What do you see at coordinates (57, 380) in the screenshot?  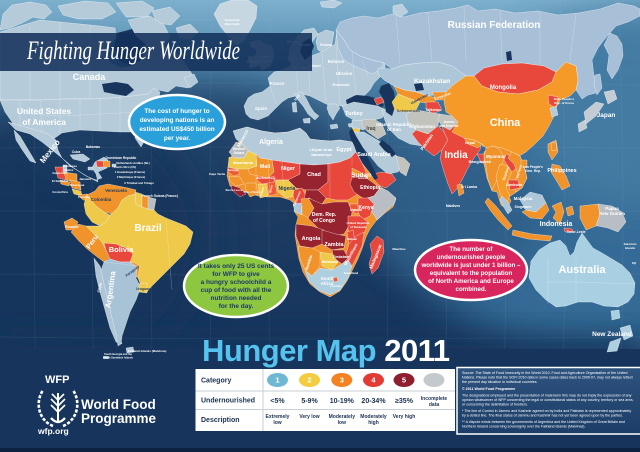 I see `svg-text: WFP` at bounding box center [57, 380].